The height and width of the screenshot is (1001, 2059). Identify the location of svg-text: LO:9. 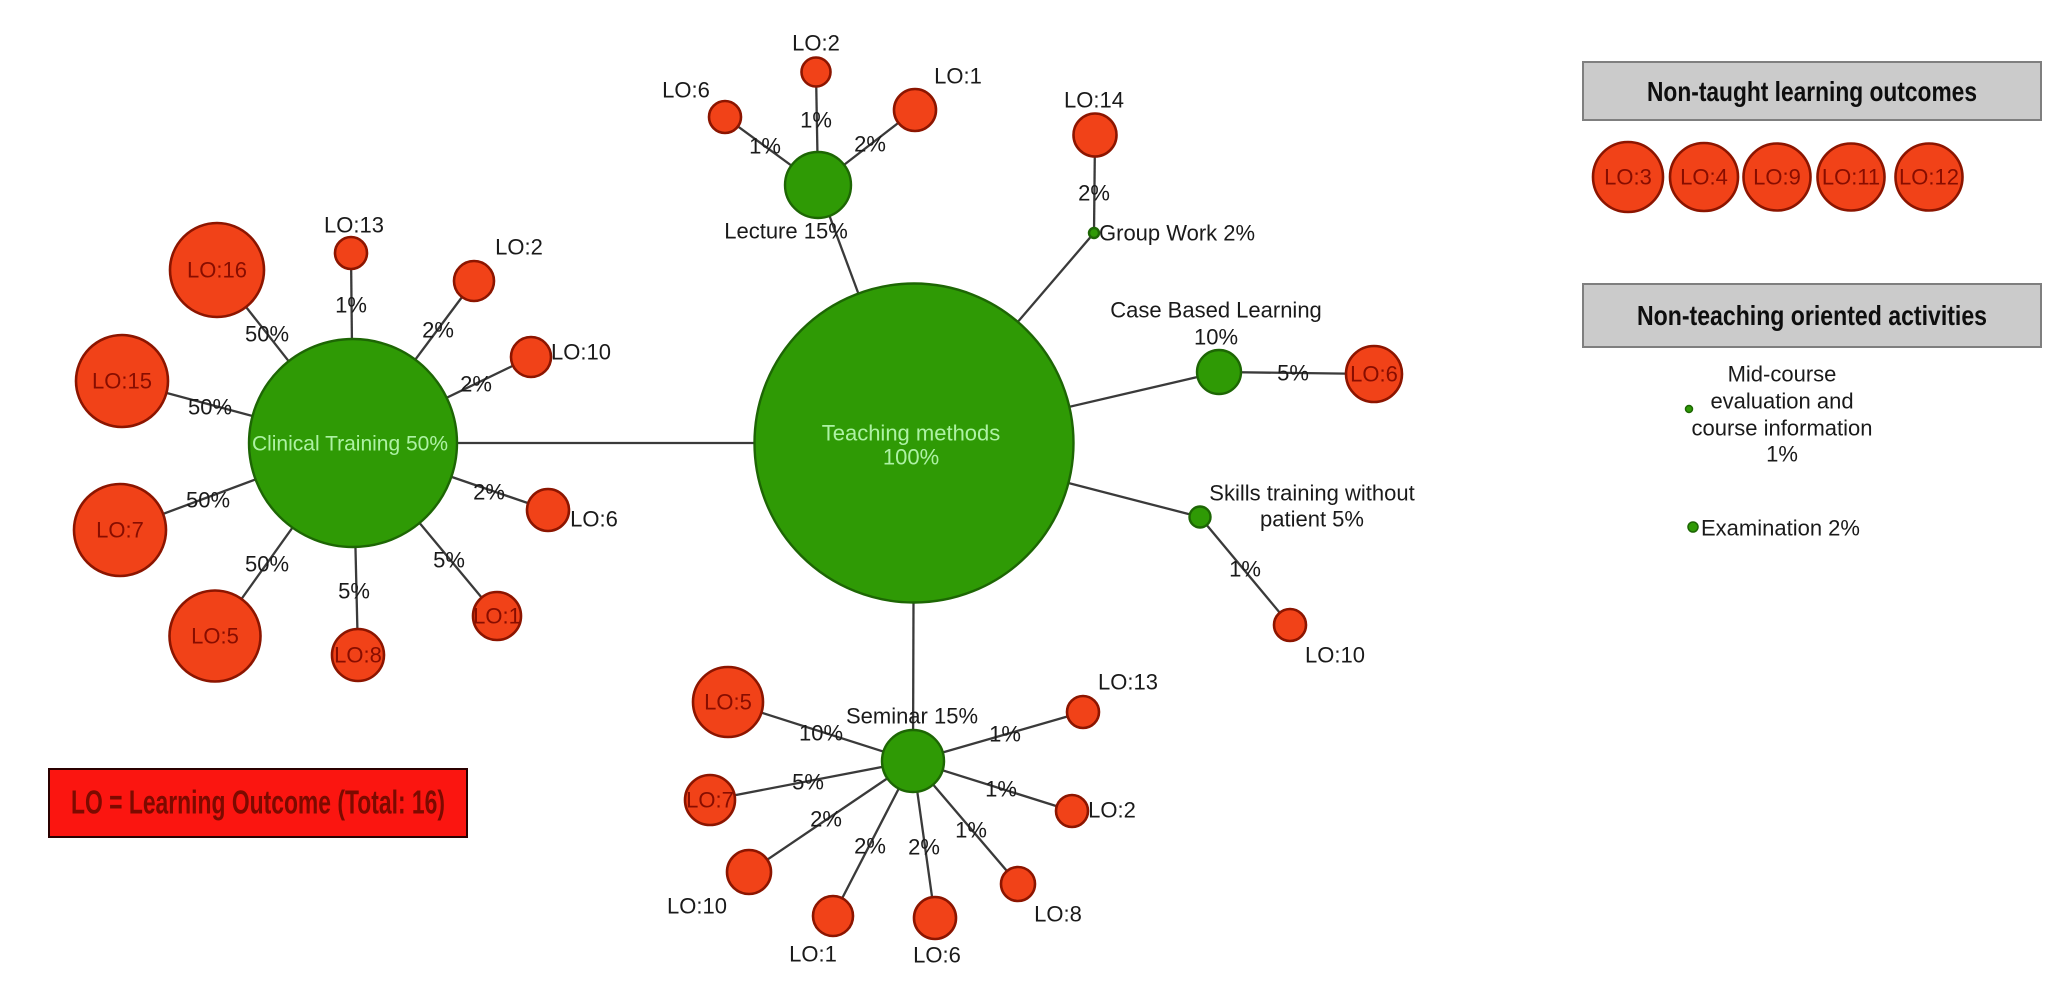
(1777, 177).